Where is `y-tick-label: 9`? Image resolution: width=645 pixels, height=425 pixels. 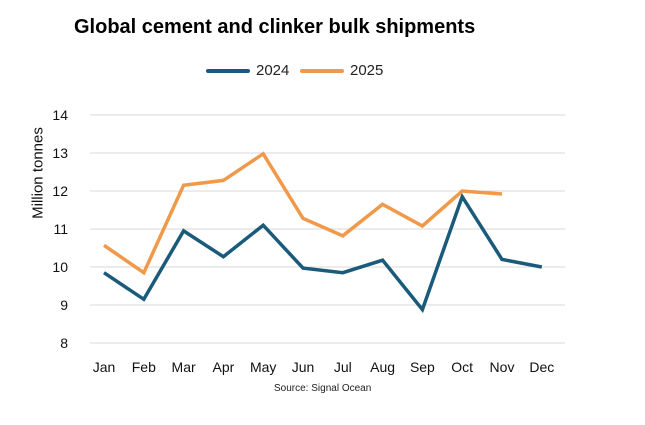
y-tick-label: 9 is located at coordinates (64, 305).